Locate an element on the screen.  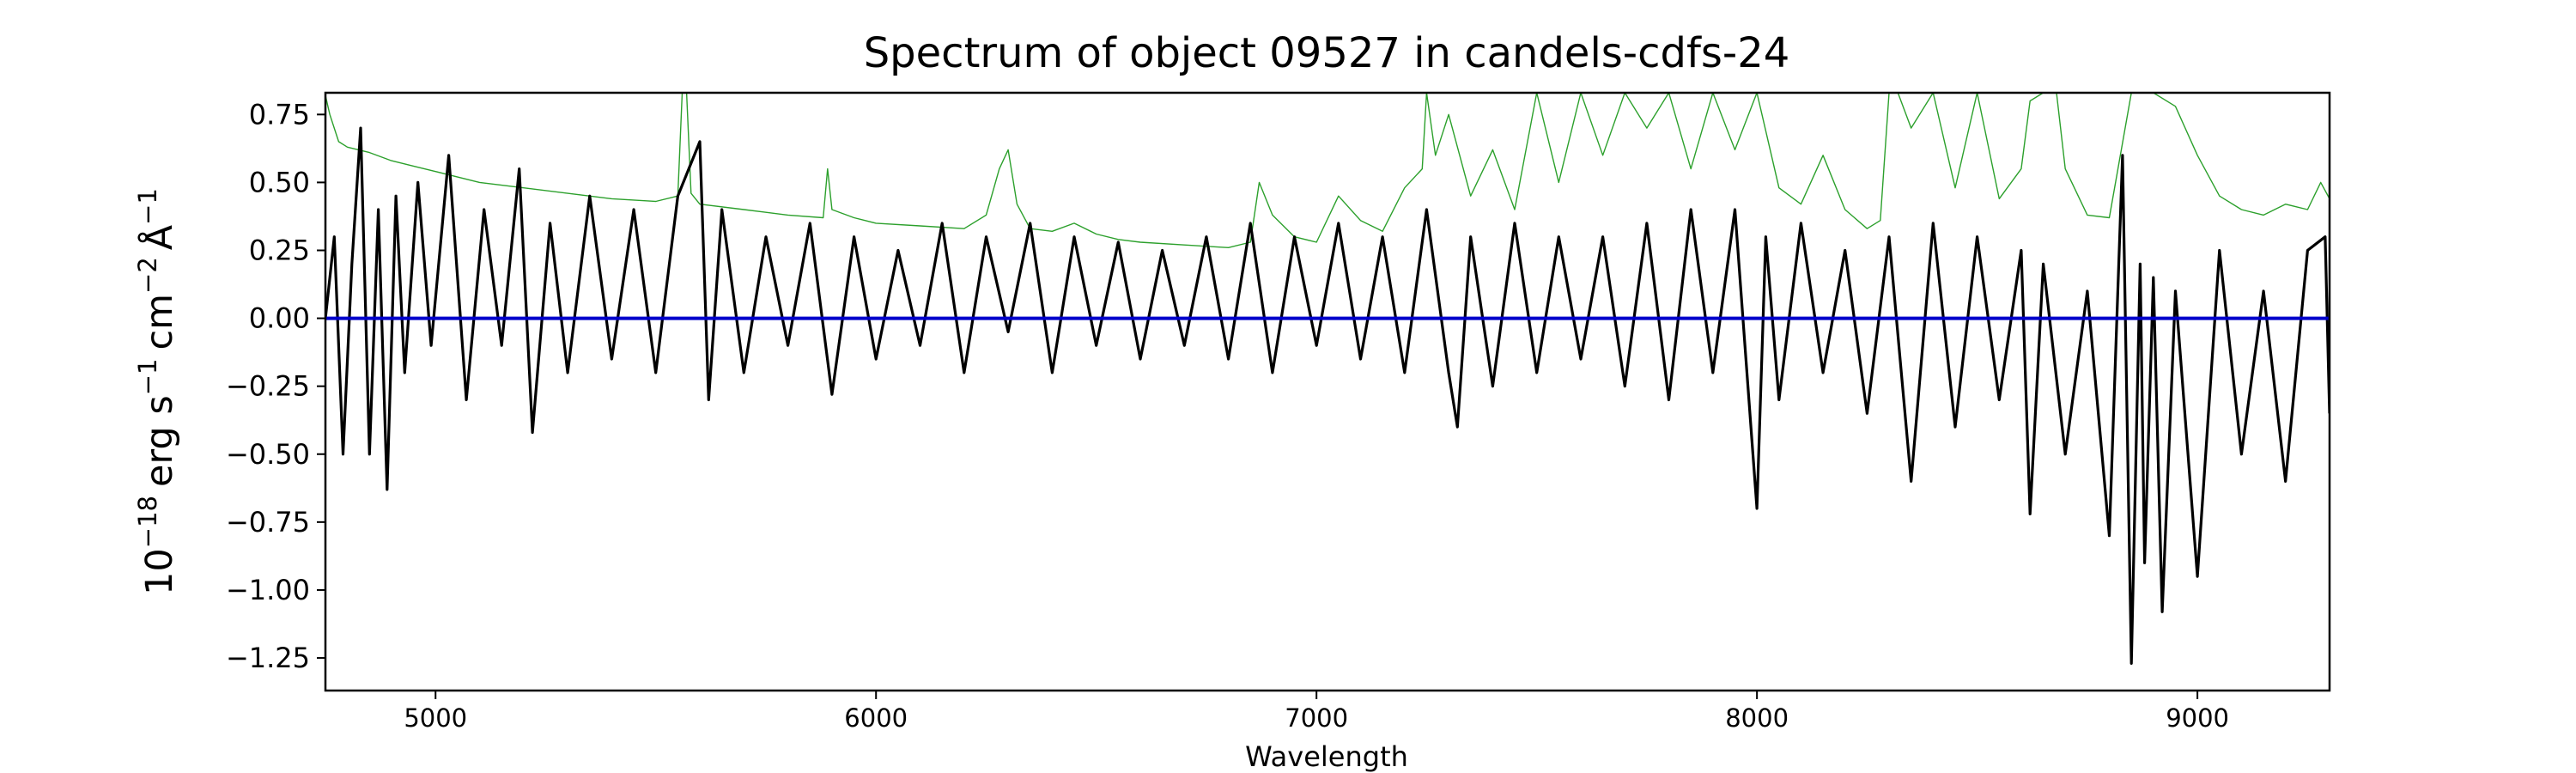
x-tick-label: 7000 is located at coordinates (1316, 718).